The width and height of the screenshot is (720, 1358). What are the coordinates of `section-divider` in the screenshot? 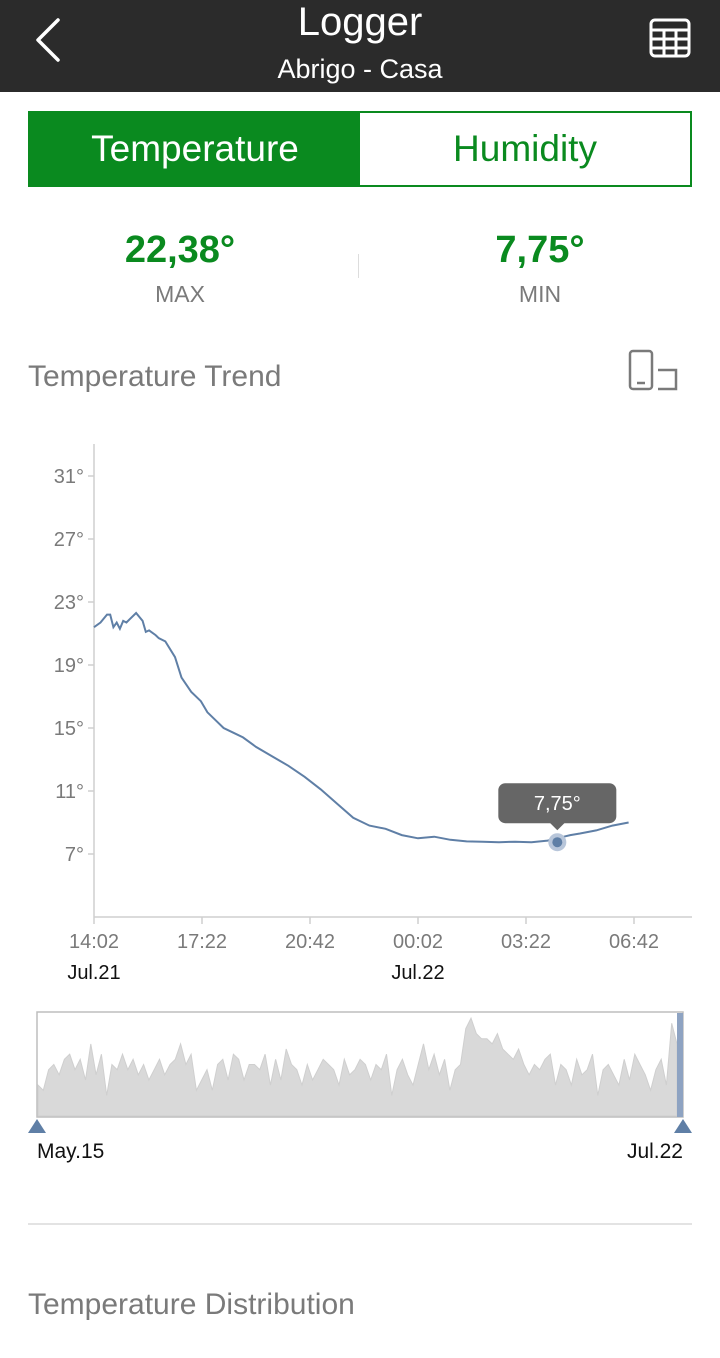 It's located at (360, 1224).